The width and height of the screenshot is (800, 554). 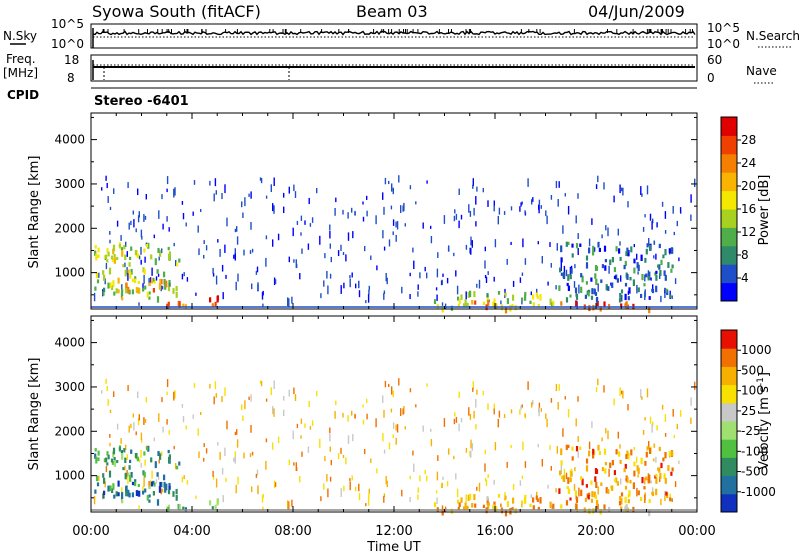 What do you see at coordinates (752, 391) in the screenshot?
I see `colorbar-tick-label: 100` at bounding box center [752, 391].